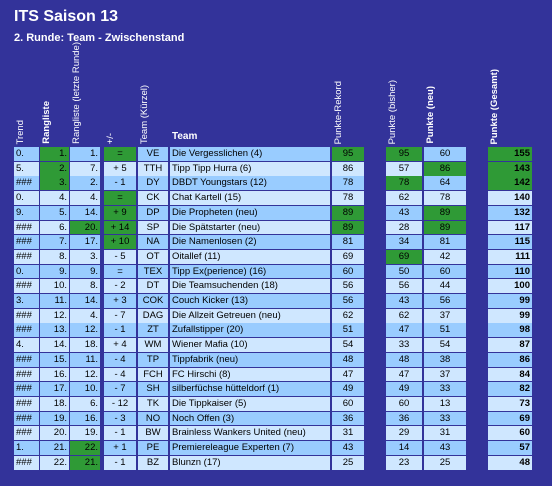 Image resolution: width=552 pixels, height=486 pixels. I want to click on table-cell: 98, so click(510, 330).